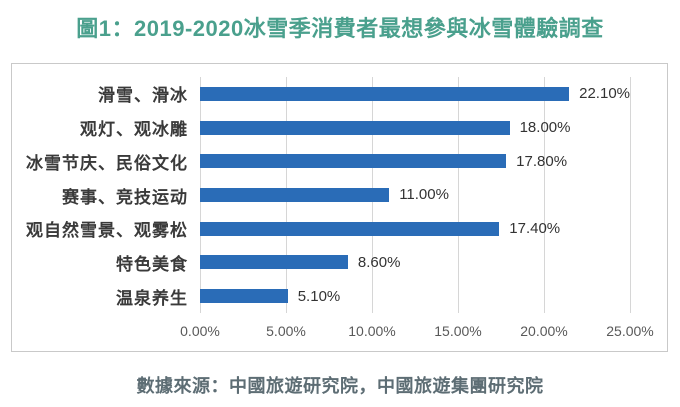 This screenshot has width=680, height=407. Describe the element at coordinates (458, 331) in the screenshot. I see `x-tick-label: 15.00%` at that location.